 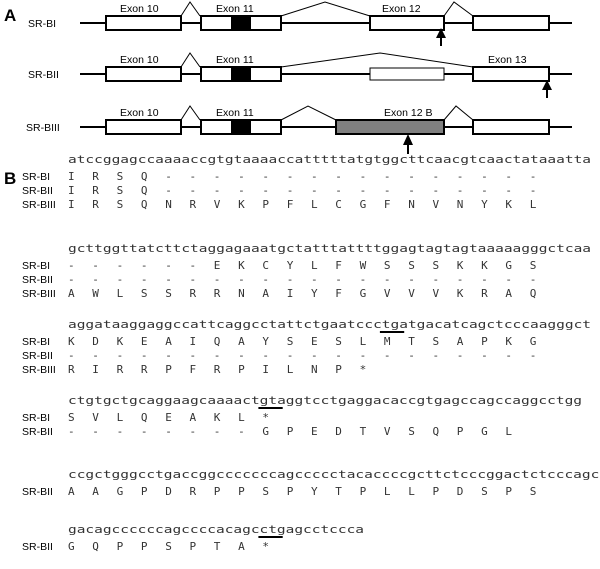 What do you see at coordinates (10, 15) in the screenshot?
I see `panel-a-label: A` at bounding box center [10, 15].